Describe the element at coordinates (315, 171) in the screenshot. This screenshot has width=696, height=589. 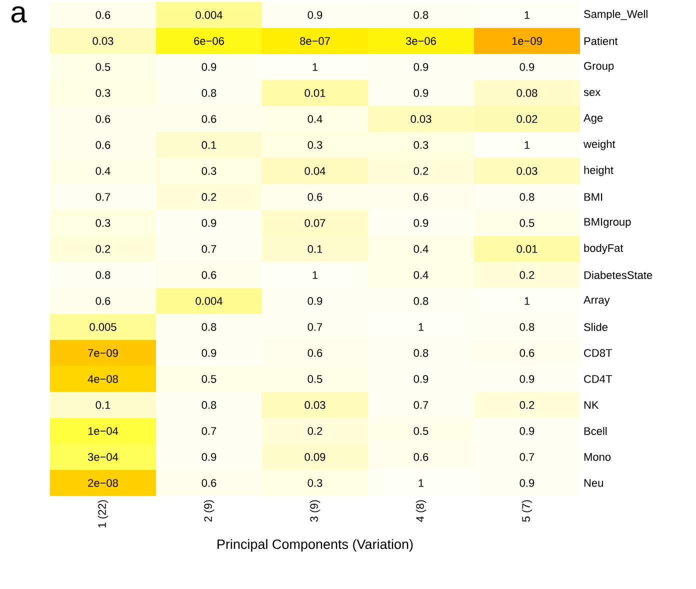
I see `data-label: 0.04` at that location.